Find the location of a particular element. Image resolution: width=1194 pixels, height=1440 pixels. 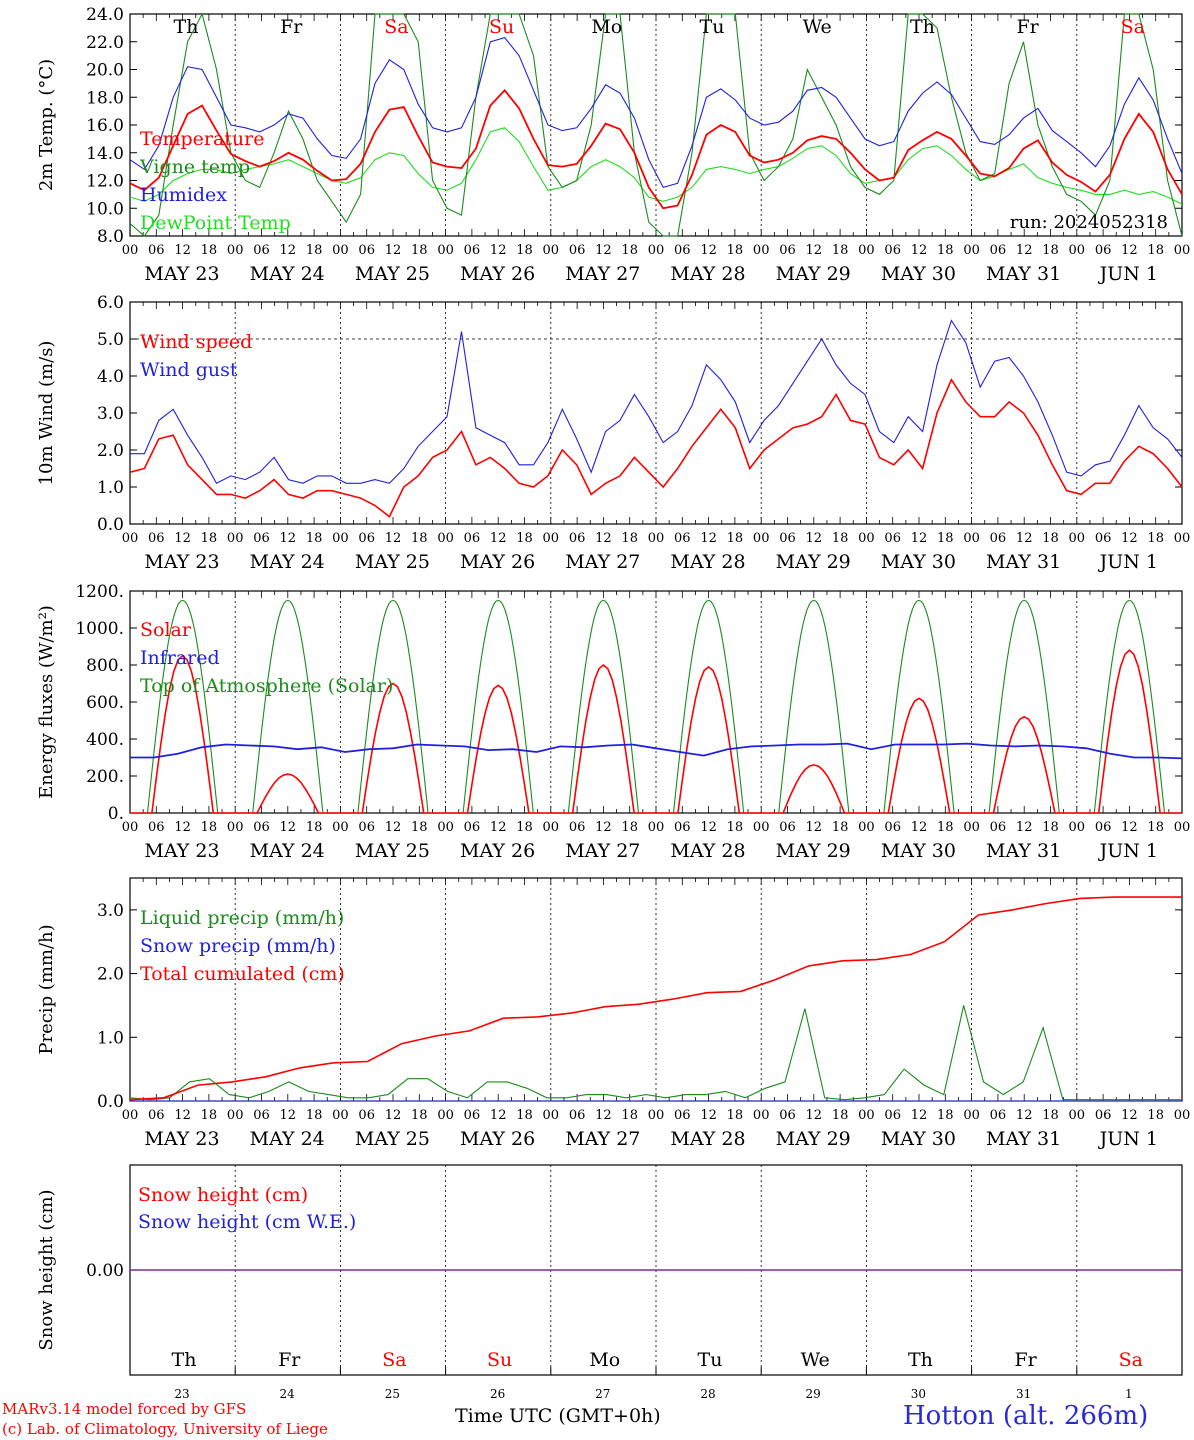

legend-entry: Top of Atmosphere (Solar) is located at coordinates (266, 686).